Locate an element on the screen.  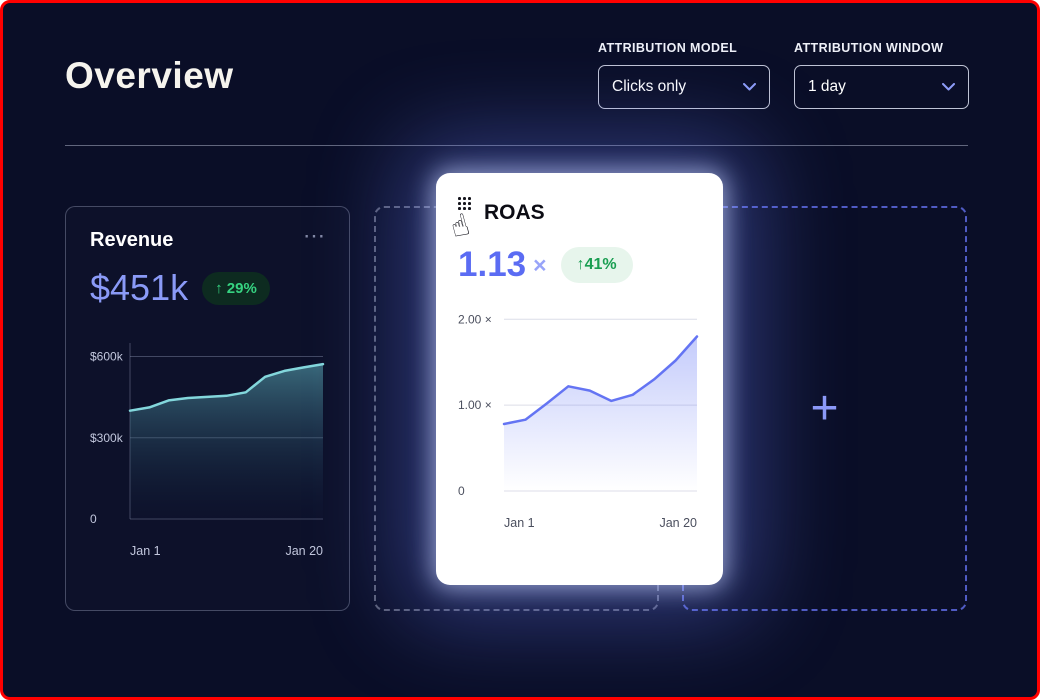
revenue-value: $451k is located at coordinates (139, 287).